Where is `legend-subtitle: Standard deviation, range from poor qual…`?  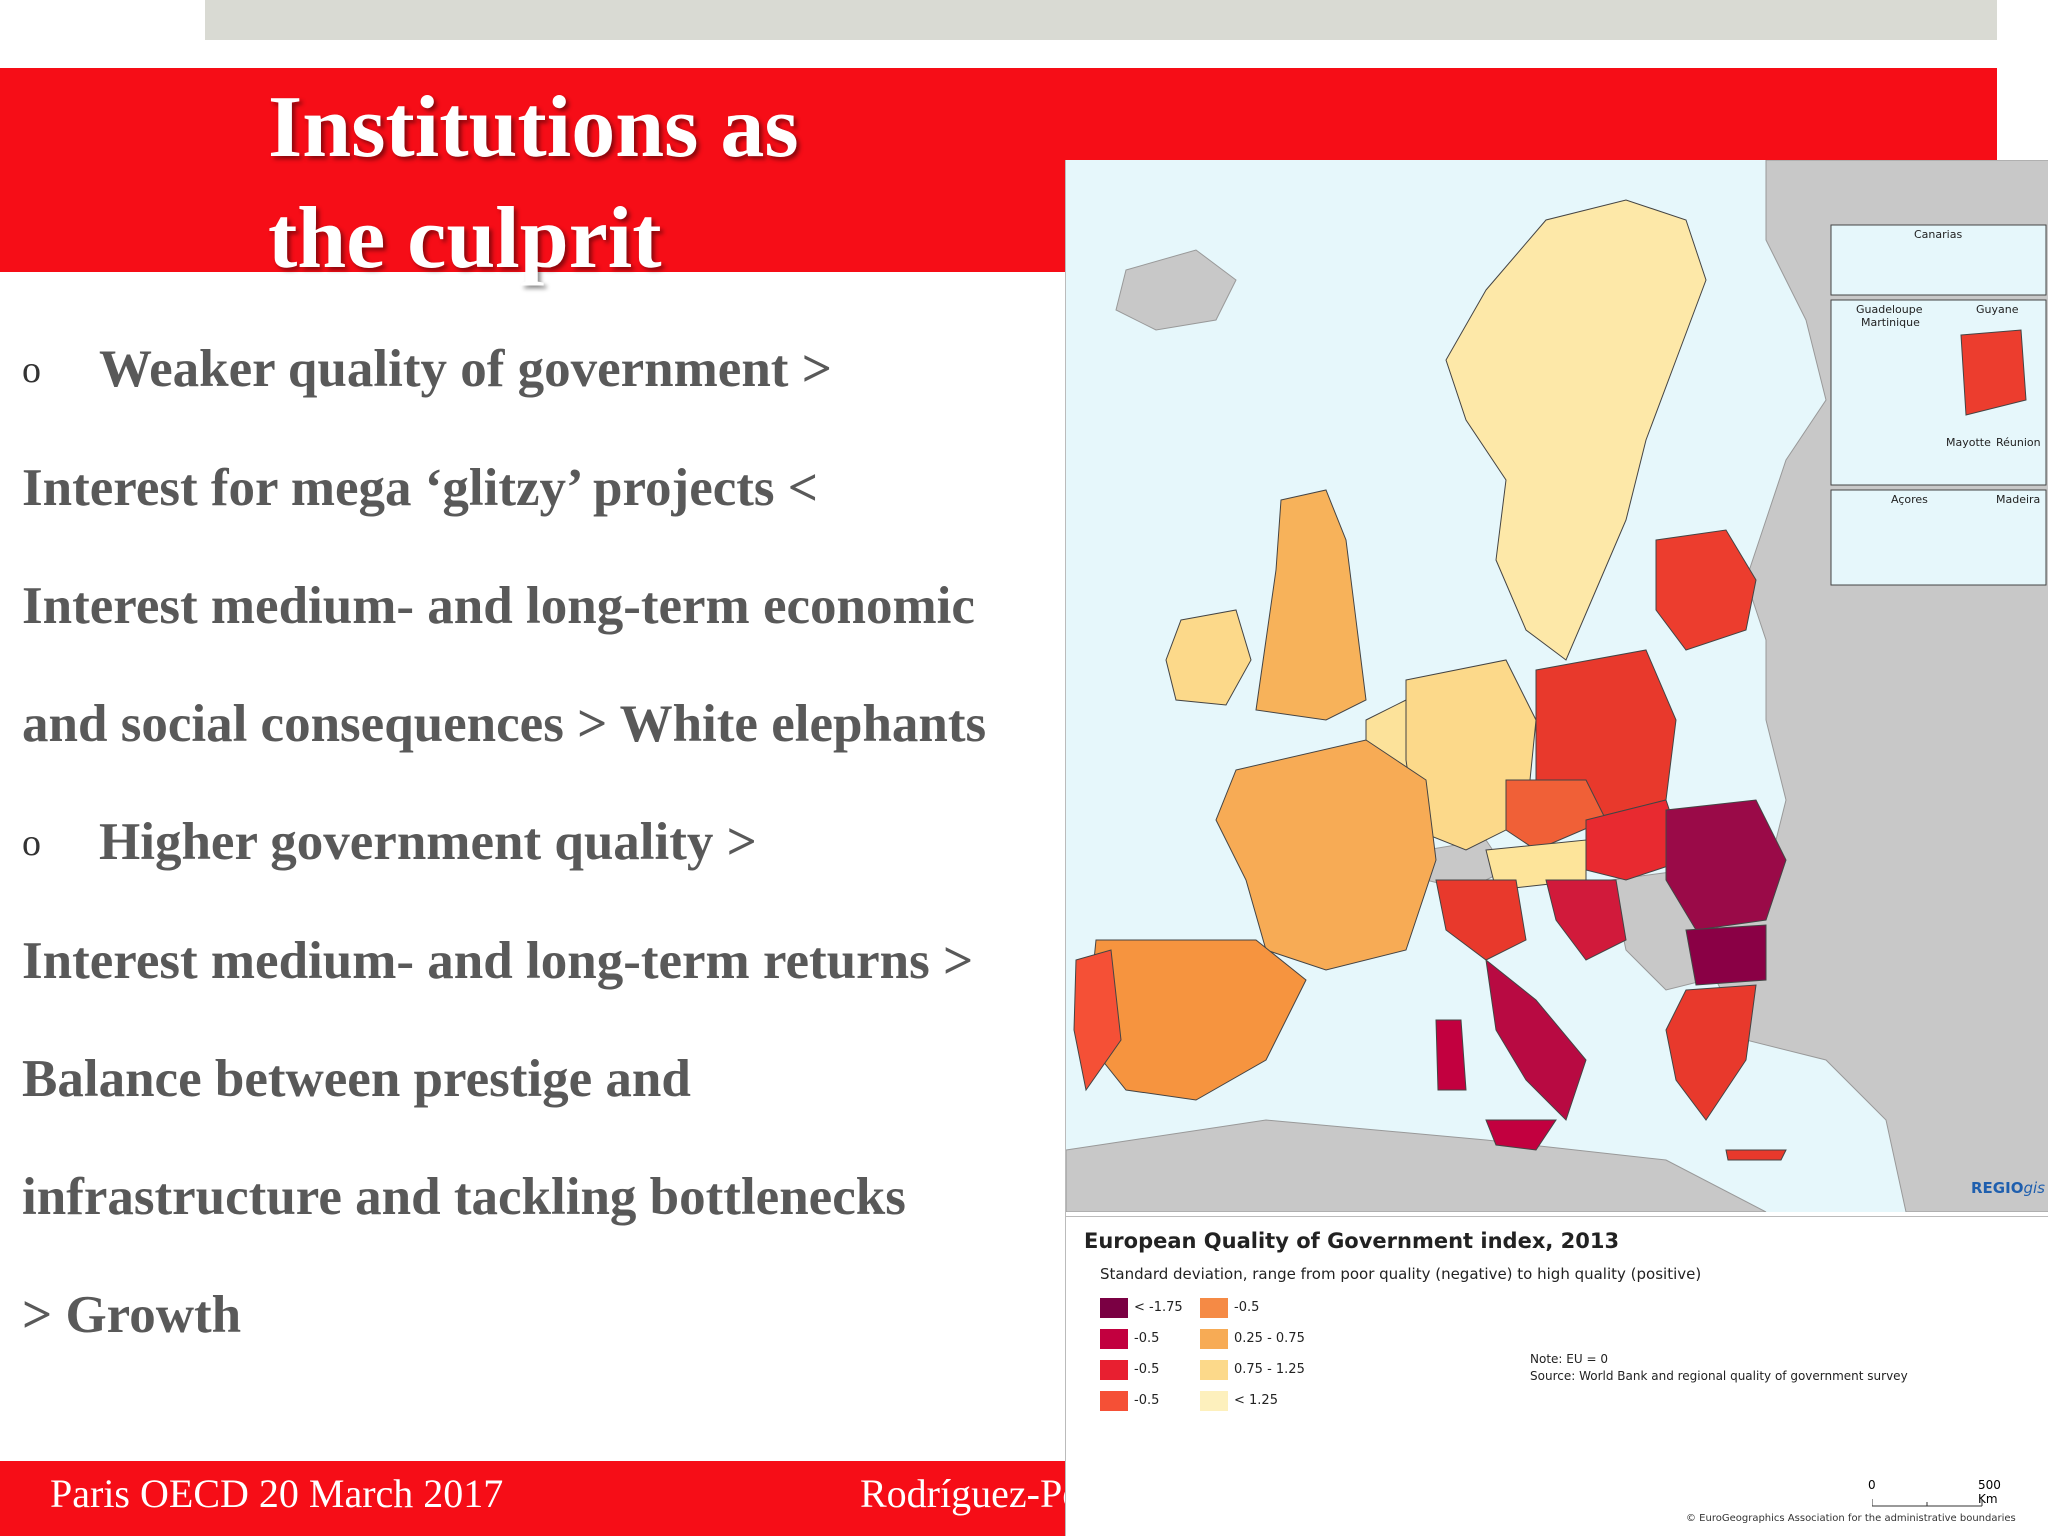 legend-subtitle: Standard deviation, range from poor qual… is located at coordinates (1401, 1274).